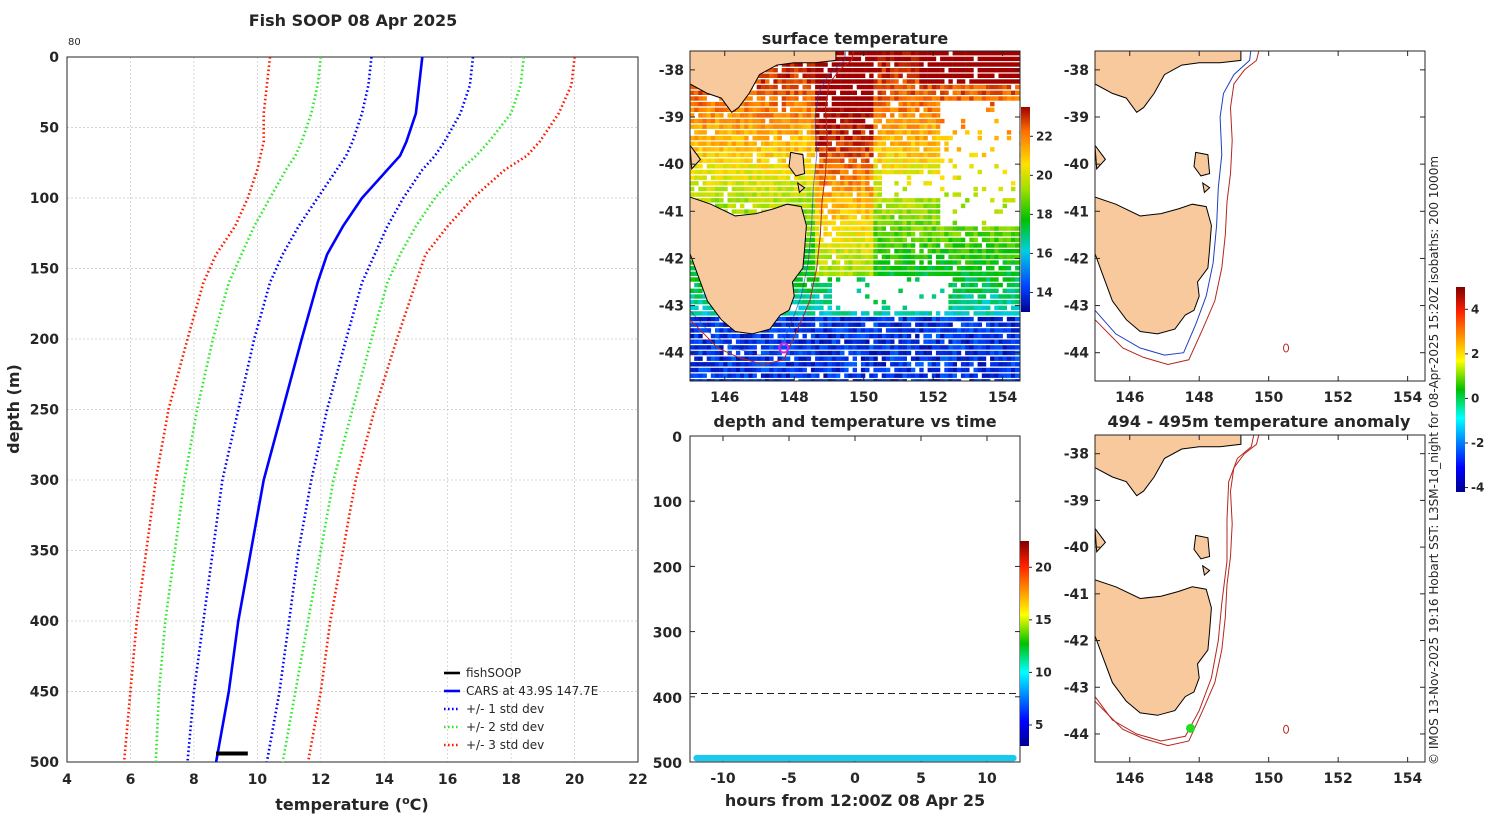  Describe the element at coordinates (1044, 253) in the screenshot. I see `colorbar-tick: 16` at that location.